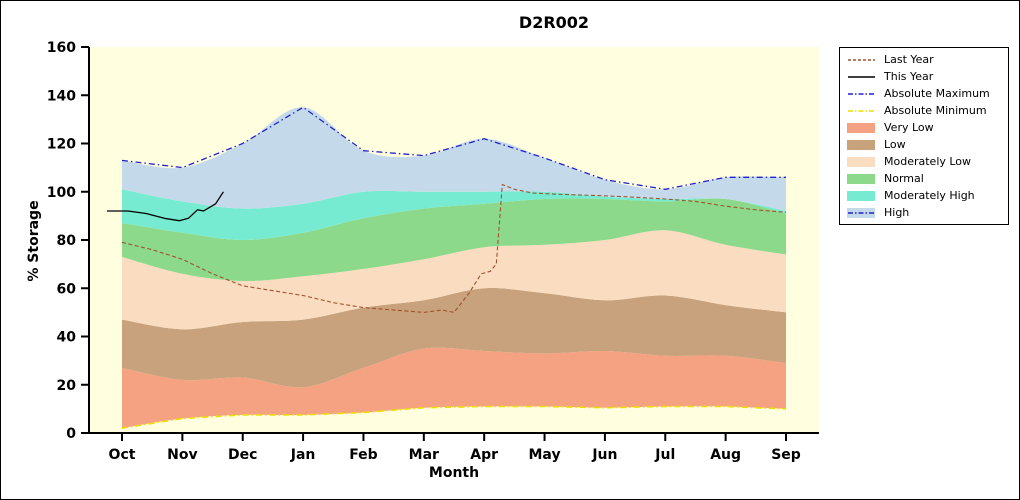  Describe the element at coordinates (862, 77) in the screenshot. I see `legend-sample-this-year` at that location.